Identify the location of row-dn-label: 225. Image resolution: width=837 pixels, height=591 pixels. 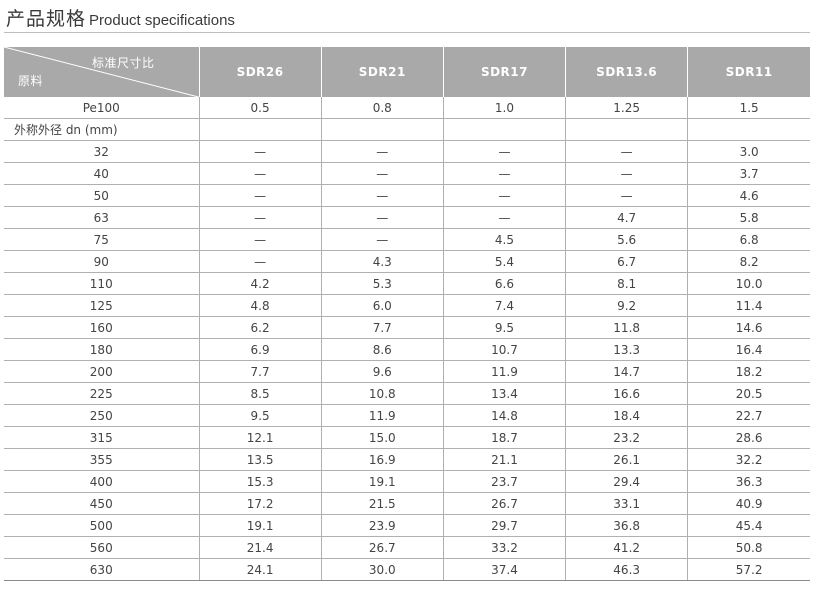
(102, 393).